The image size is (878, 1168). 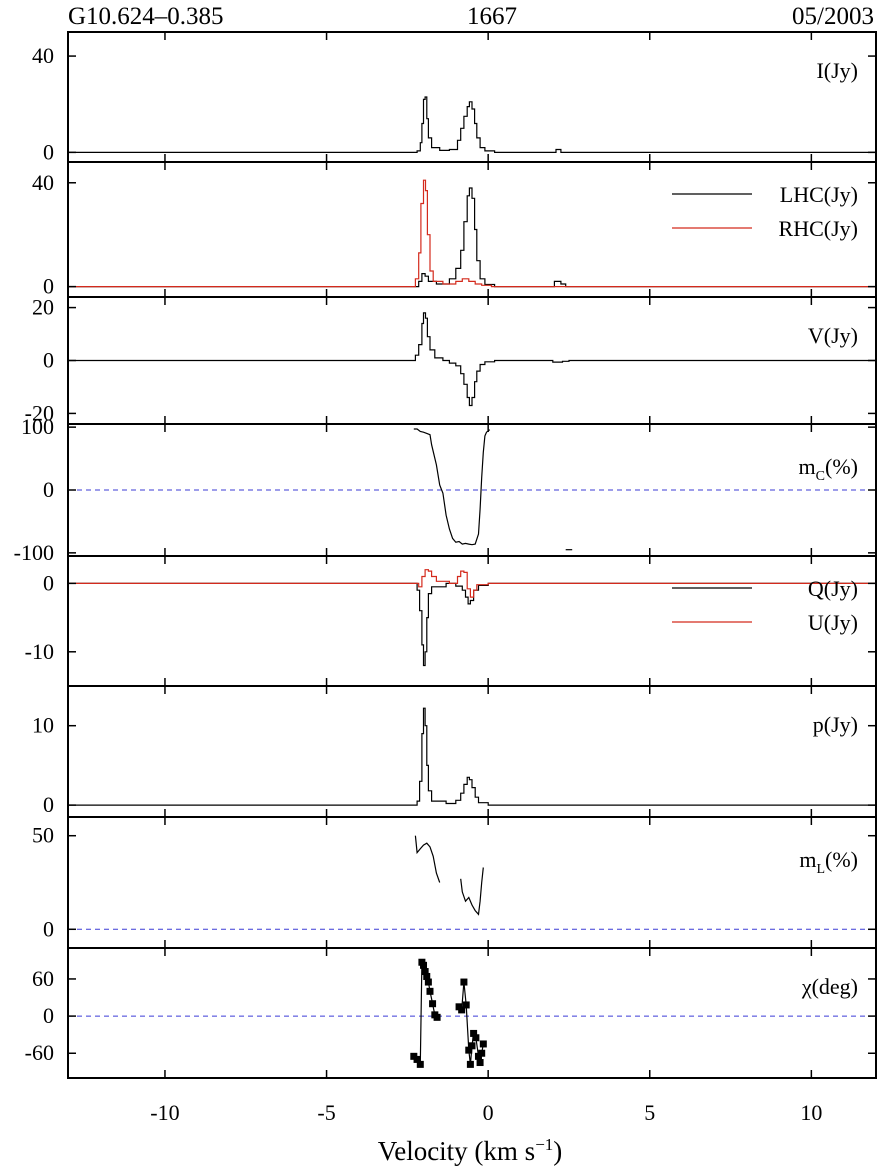 I want to click on legend-entry: LHC(Jy), so click(x=819, y=194).